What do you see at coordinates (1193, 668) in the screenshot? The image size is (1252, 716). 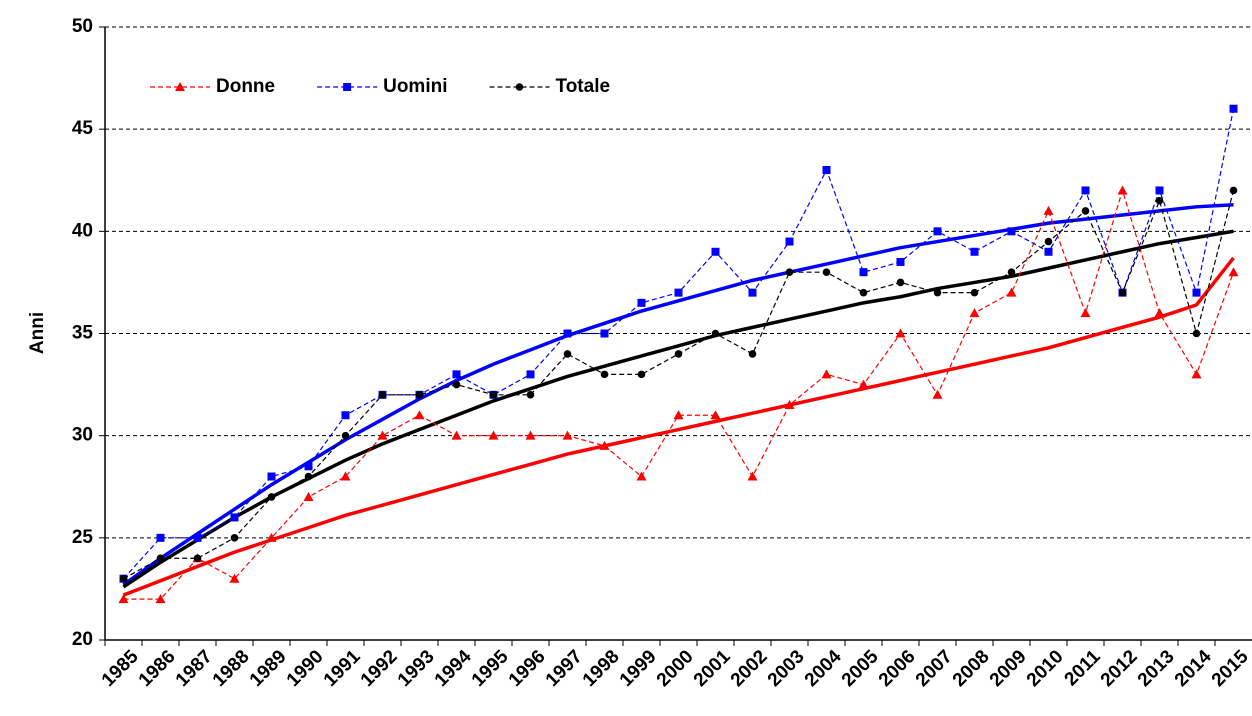 I see `x-tick-label: 2014` at bounding box center [1193, 668].